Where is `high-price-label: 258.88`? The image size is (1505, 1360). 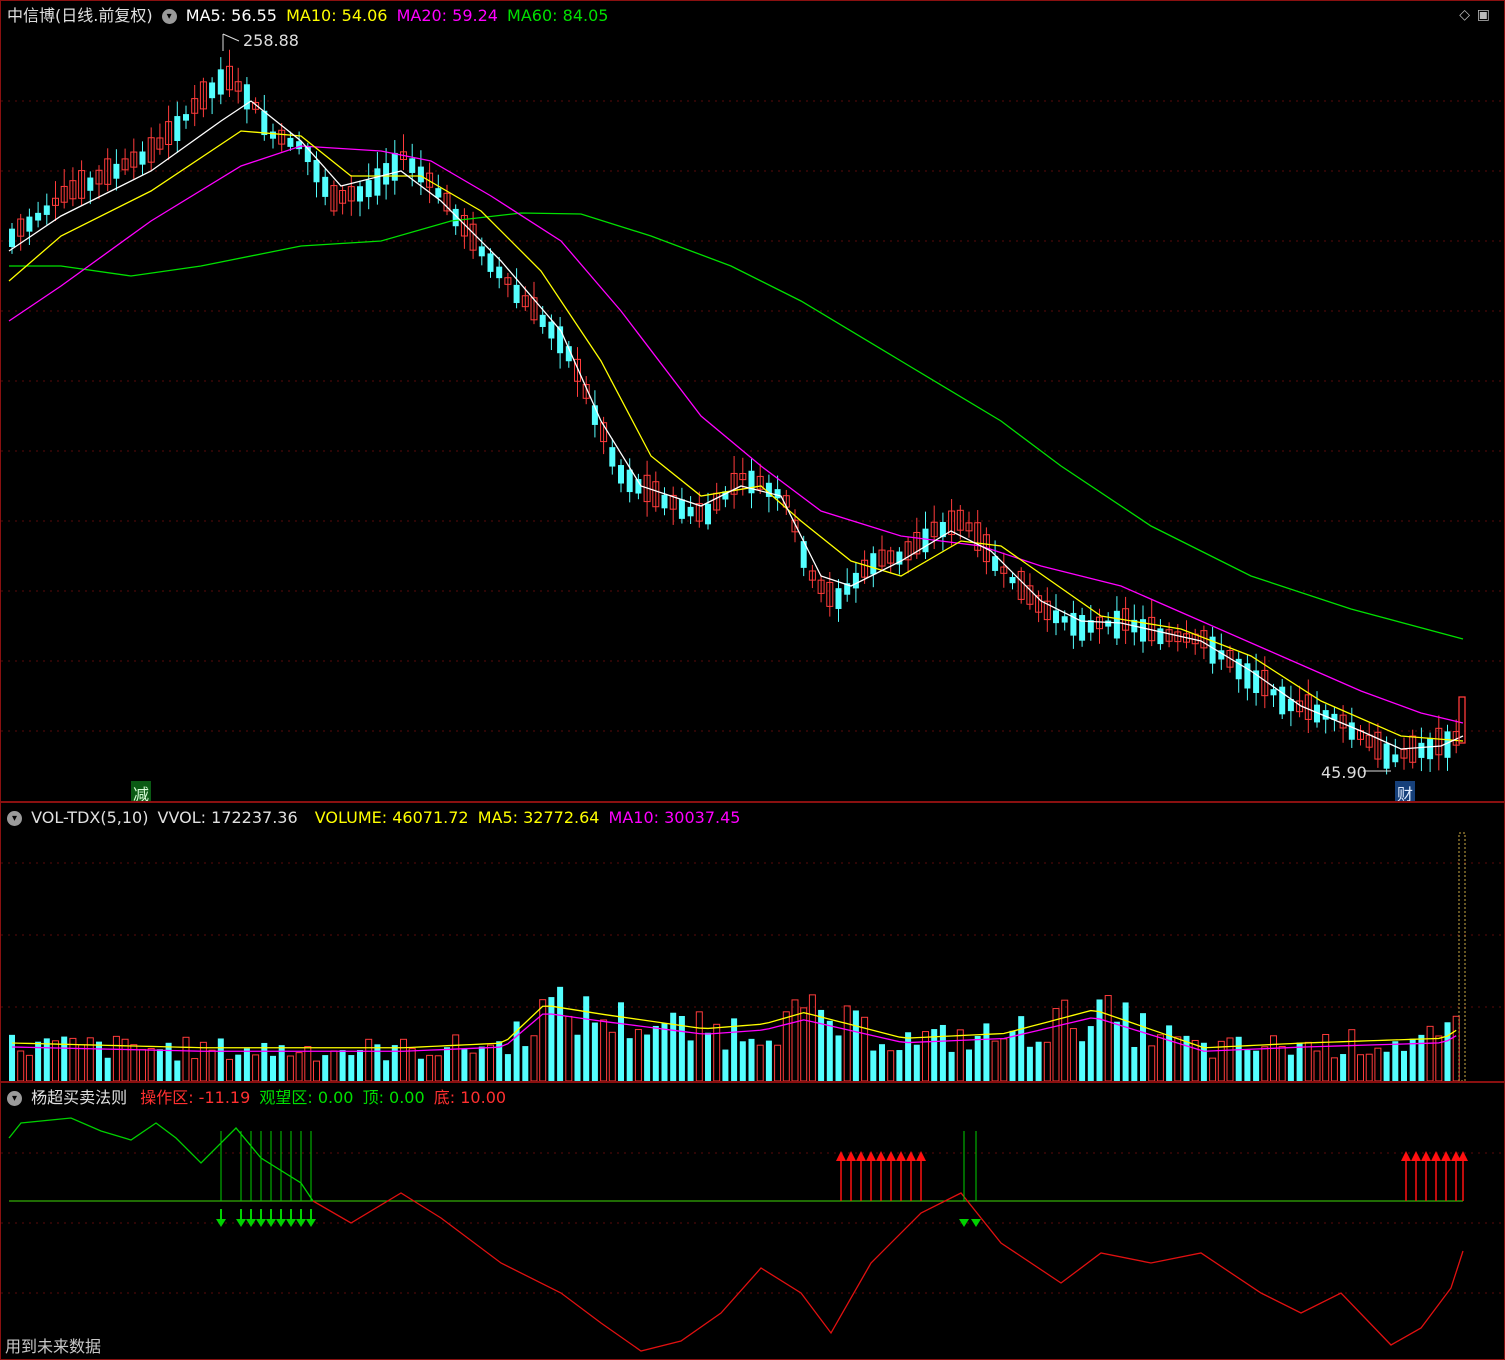
high-price-label: 258.88 is located at coordinates (271, 40).